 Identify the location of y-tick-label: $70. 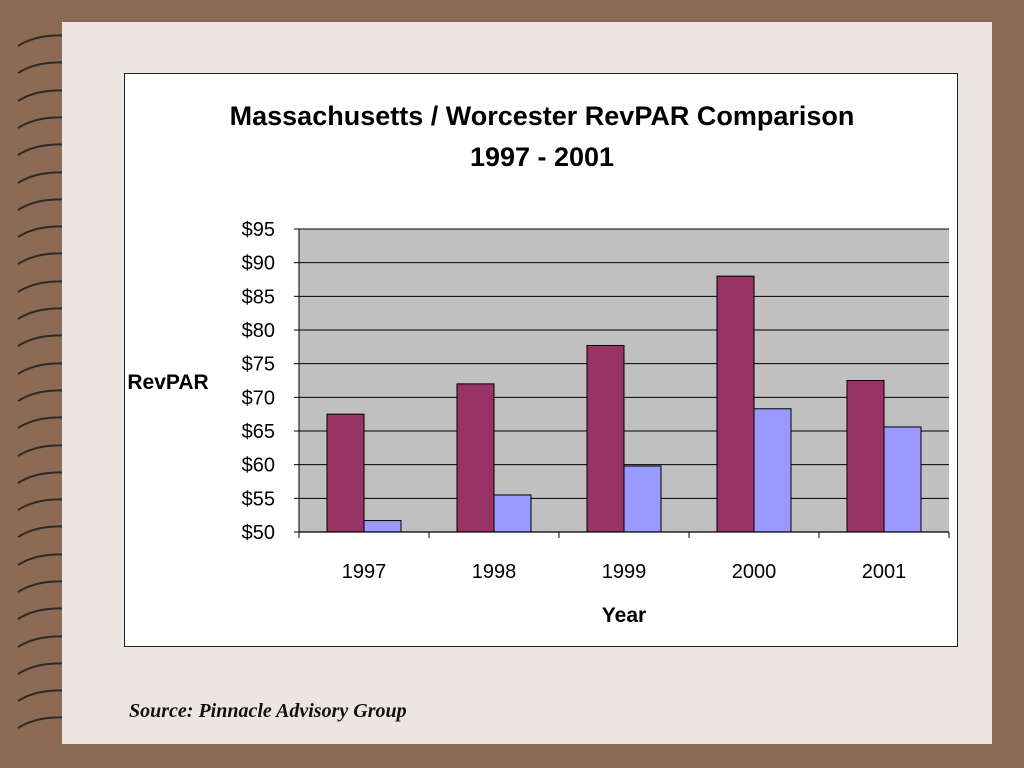
(258, 398).